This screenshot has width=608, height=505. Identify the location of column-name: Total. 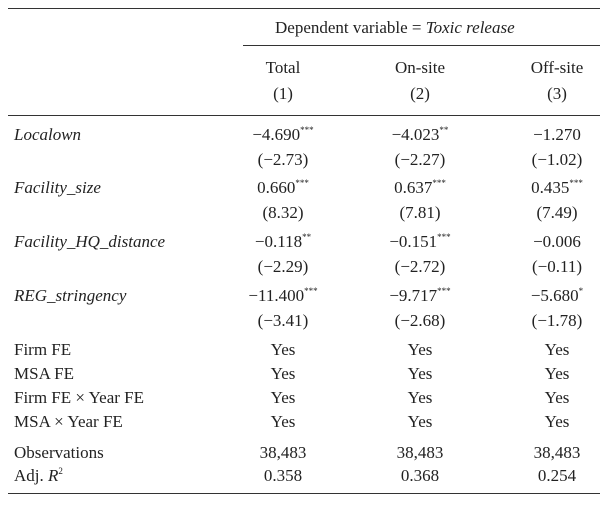
(283, 67).